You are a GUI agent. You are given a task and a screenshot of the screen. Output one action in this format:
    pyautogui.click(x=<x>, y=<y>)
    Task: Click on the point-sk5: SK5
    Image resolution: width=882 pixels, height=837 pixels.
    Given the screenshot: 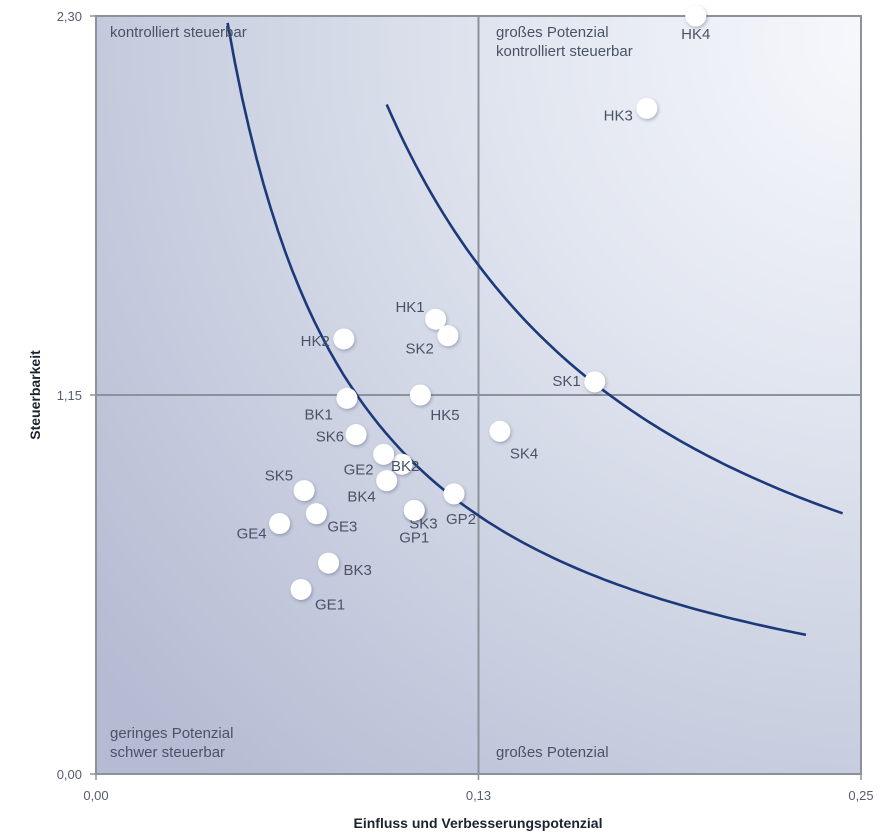 What is the action you would take?
    pyautogui.click(x=290, y=485)
    